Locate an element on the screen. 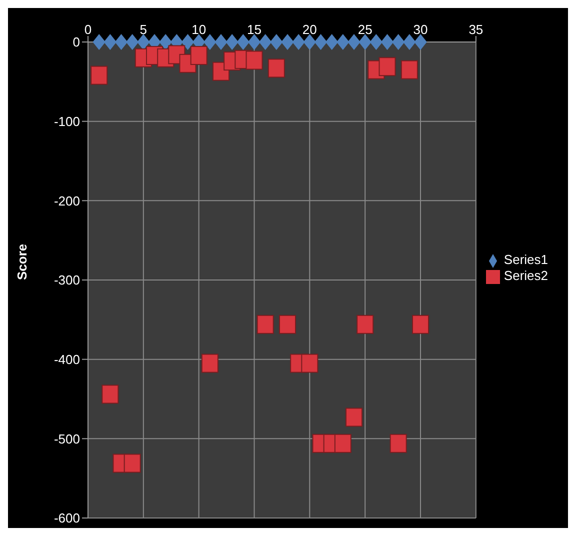  y-tick-label: -200 is located at coordinates (67, 200).